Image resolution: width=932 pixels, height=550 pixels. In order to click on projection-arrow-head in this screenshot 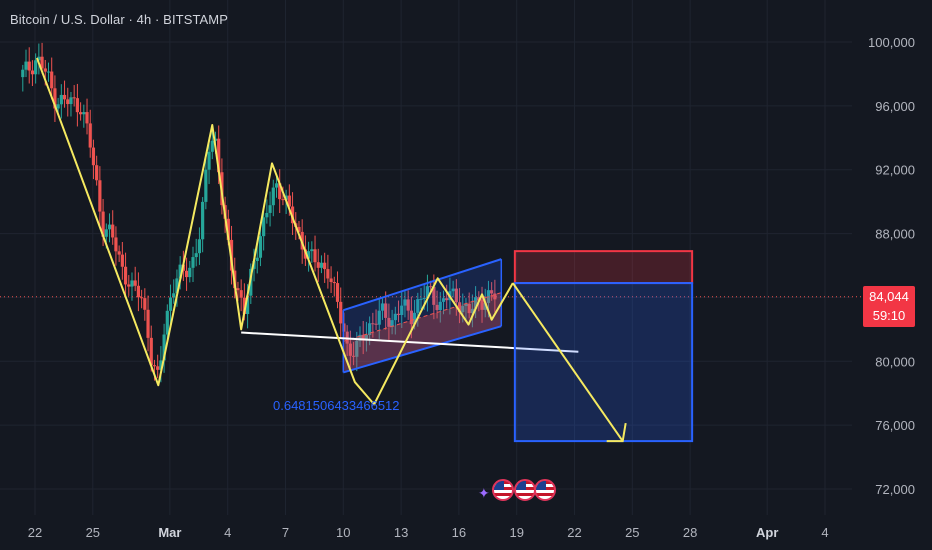, I will do `click(616, 432)`.